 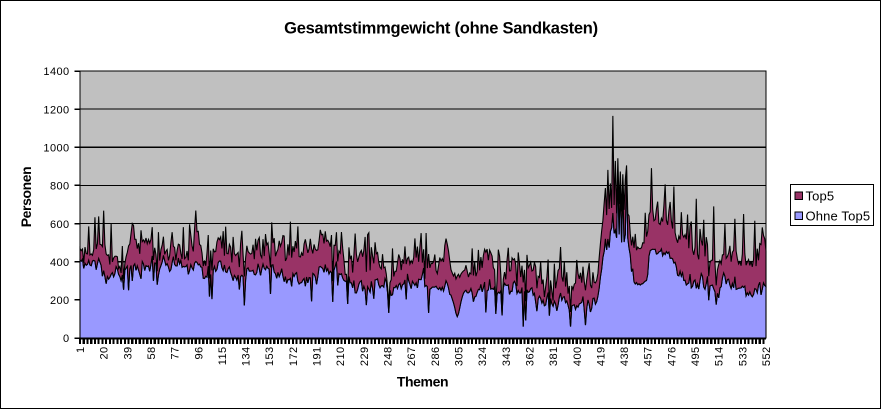 I want to click on svg-text: 324, so click(x=483, y=357).